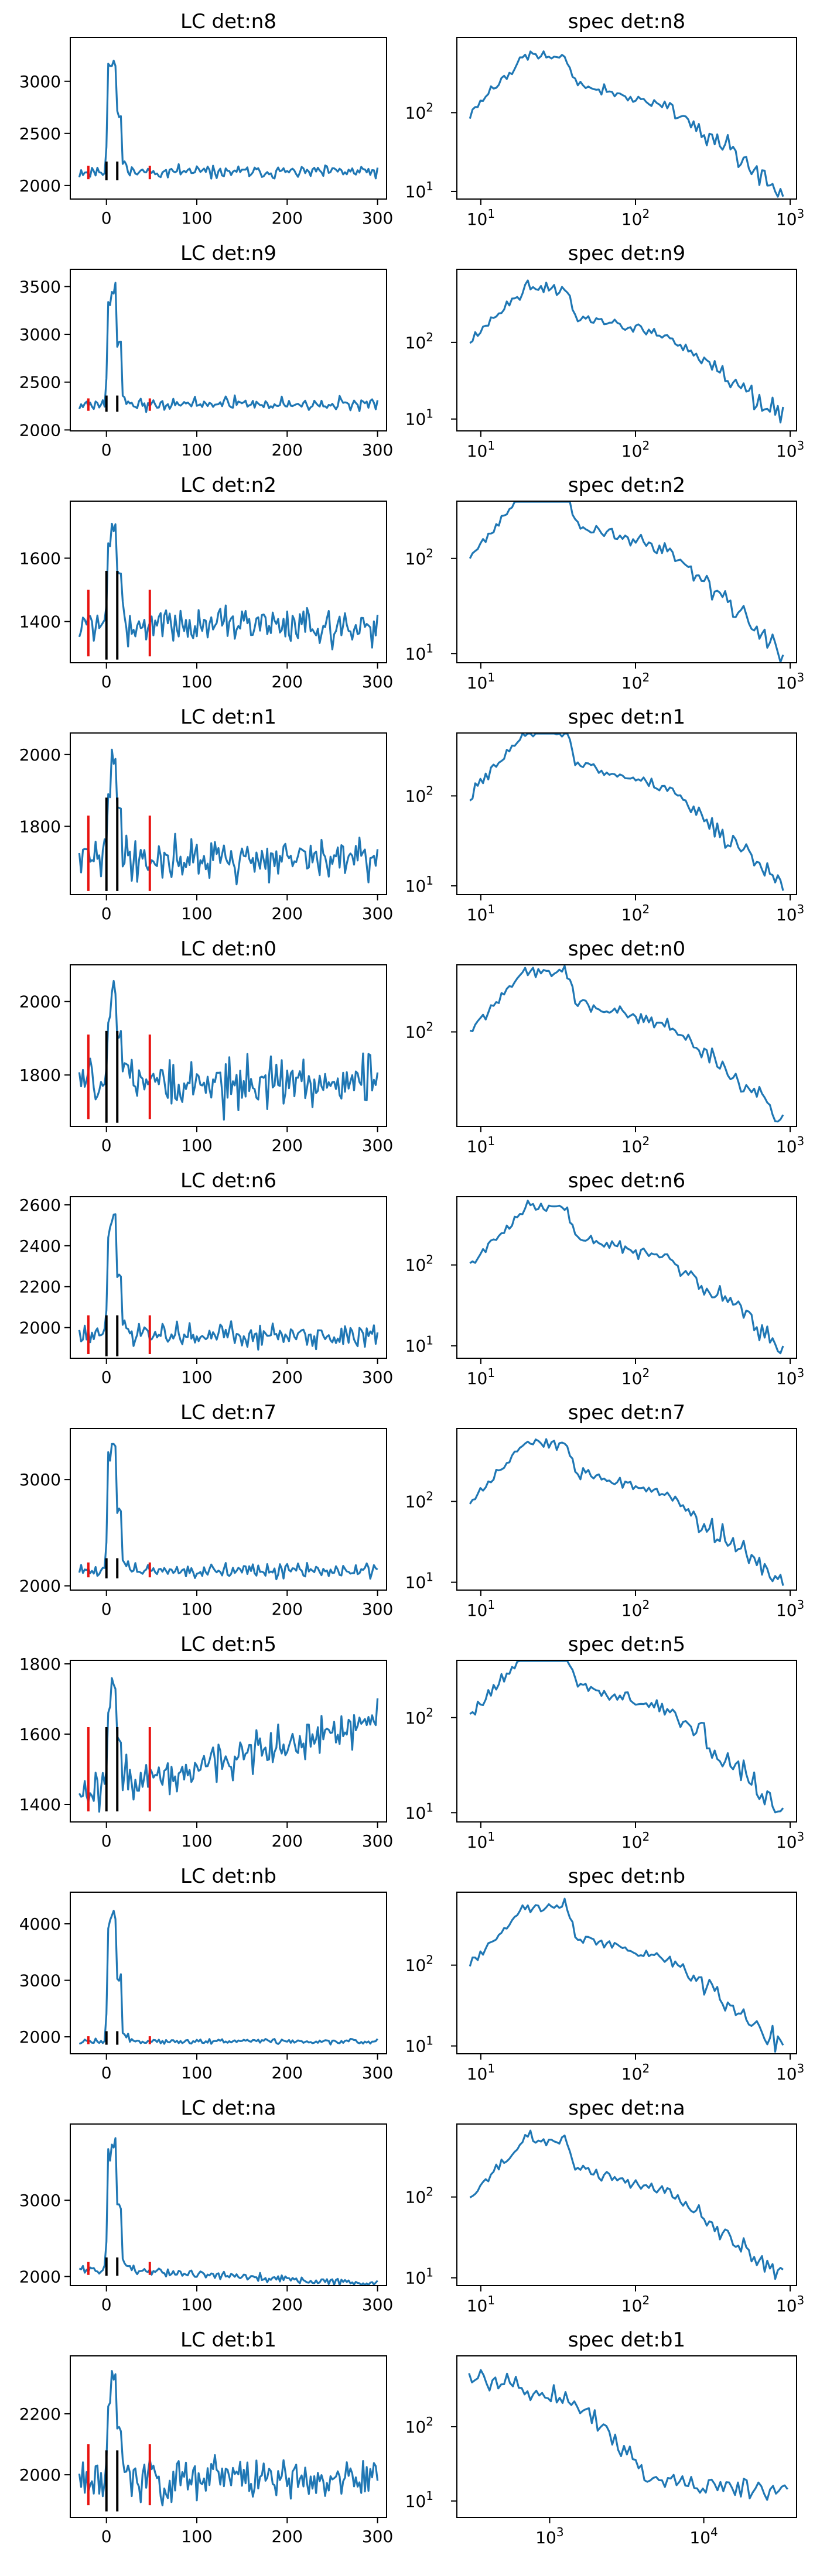  What do you see at coordinates (228, 1644) in the screenshot?
I see `panel-title: LC det:n5` at bounding box center [228, 1644].